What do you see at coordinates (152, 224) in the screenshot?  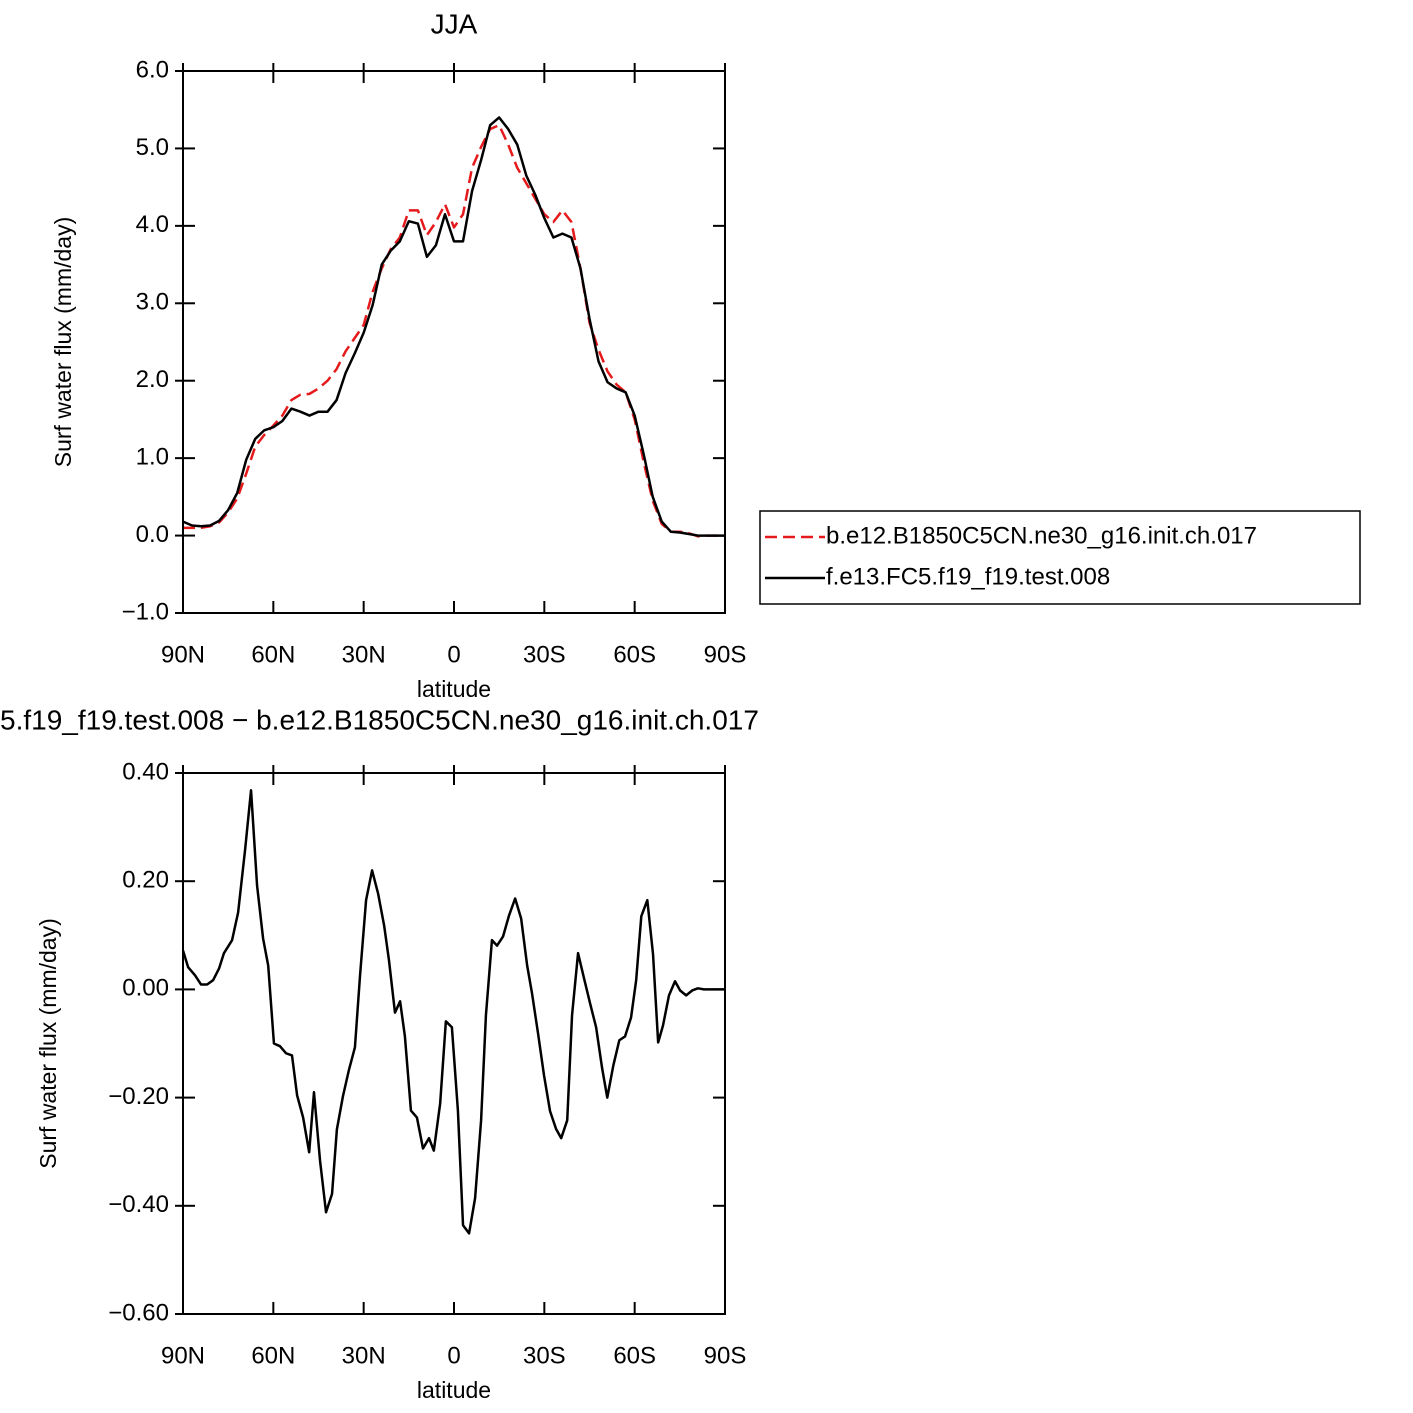 I see `y-tick-label: 4.0` at bounding box center [152, 224].